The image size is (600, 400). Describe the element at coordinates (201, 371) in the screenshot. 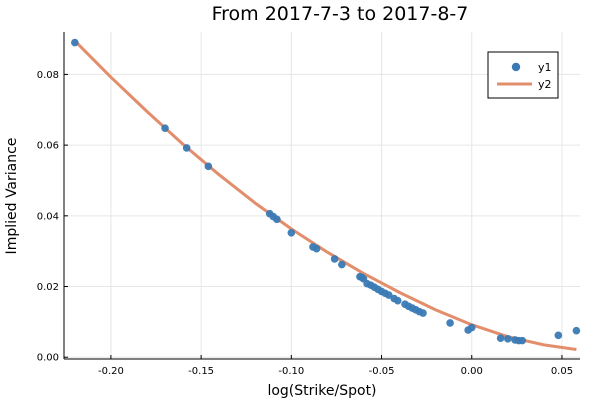

I see `x-tick-label: -0.15` at that location.